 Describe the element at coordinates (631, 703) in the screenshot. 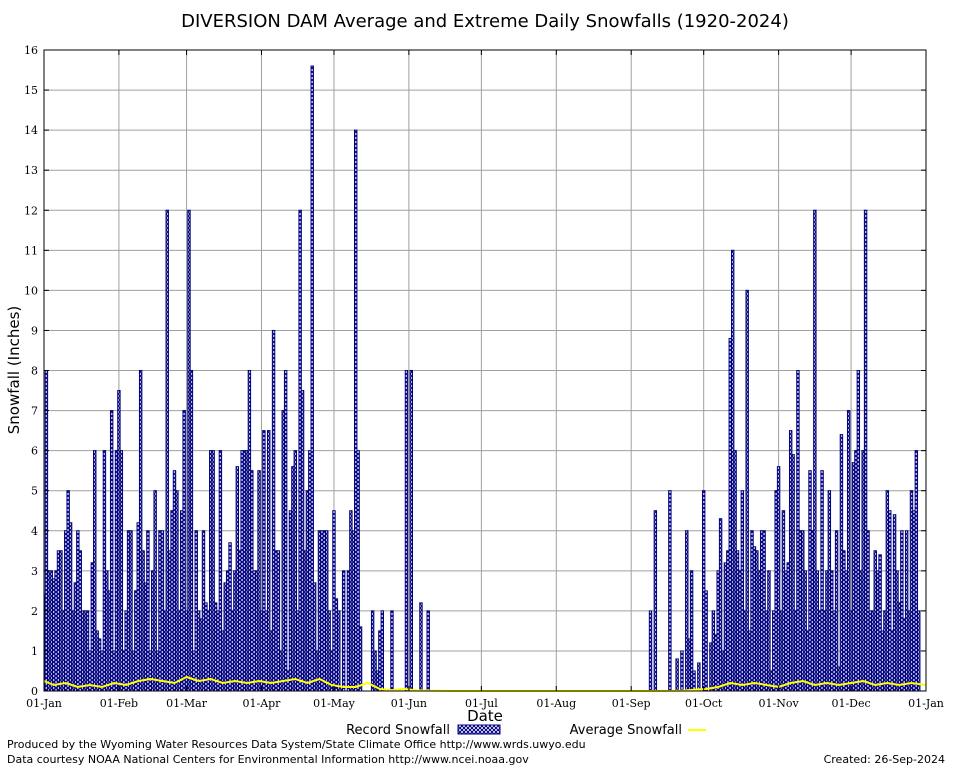

I see `x-tick-label: 01-Sep` at that location.